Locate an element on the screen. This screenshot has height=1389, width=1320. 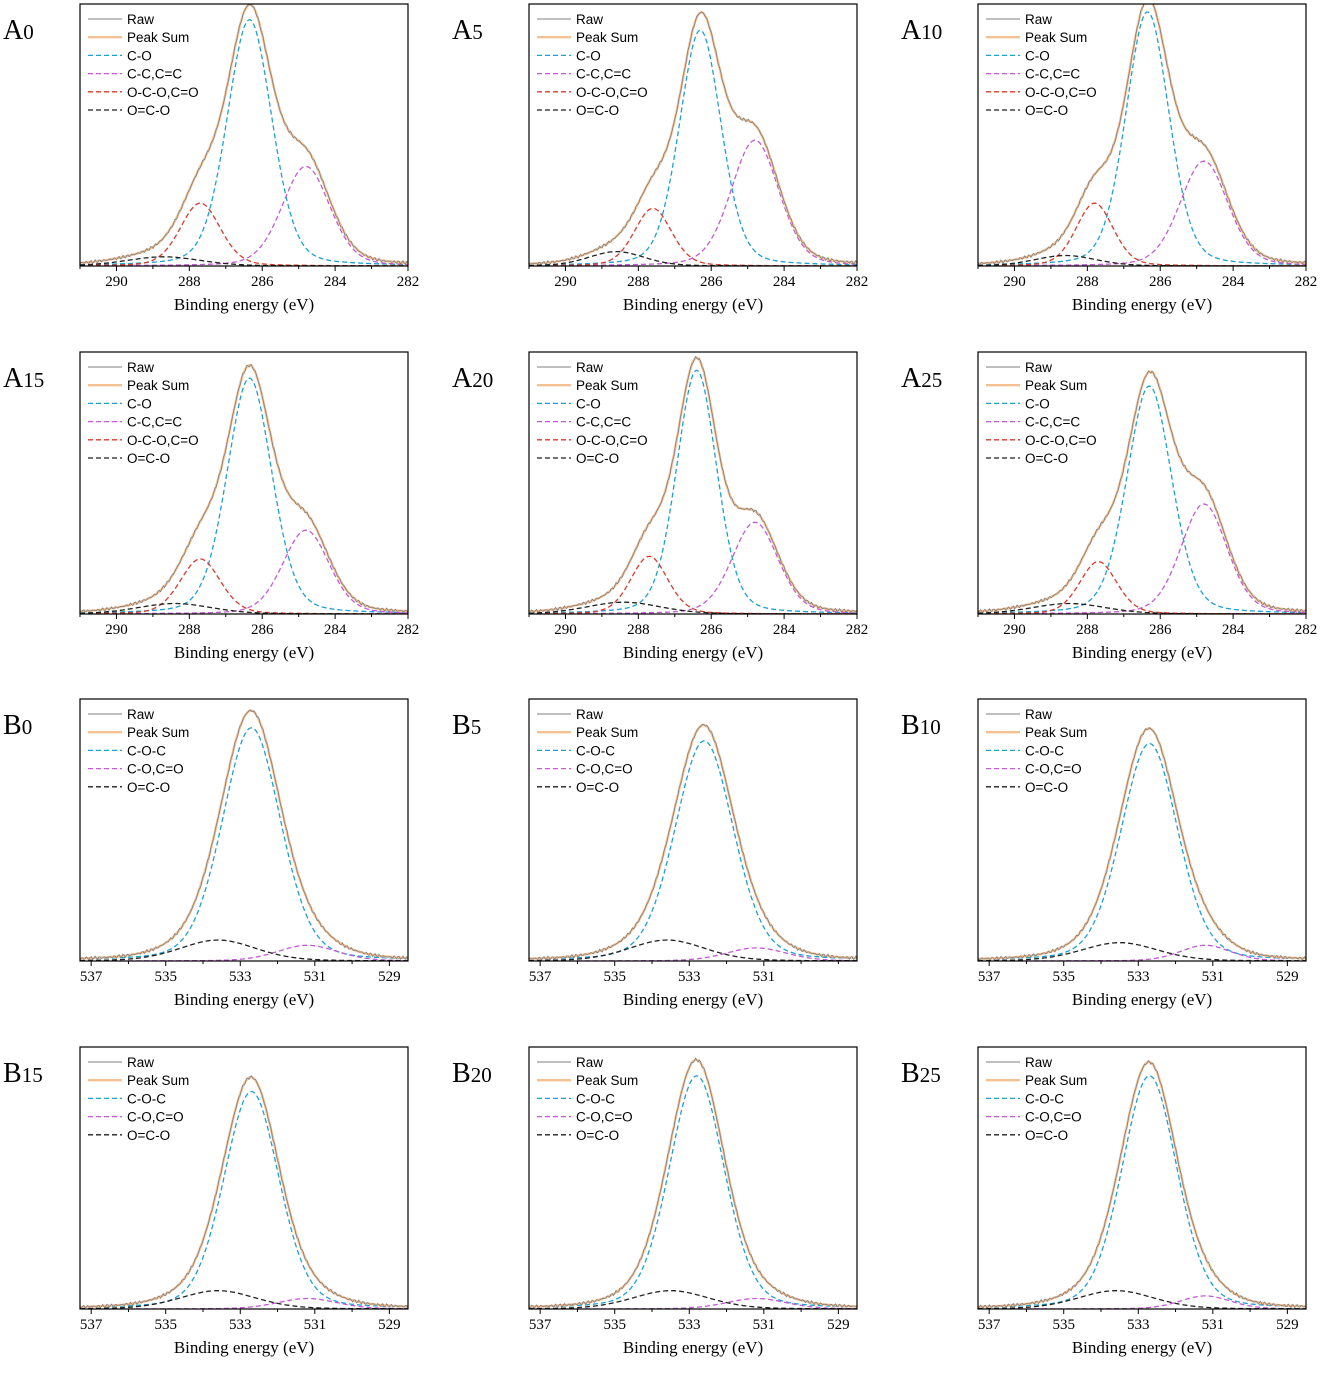
panel-label: B25 is located at coordinates (921, 1073).